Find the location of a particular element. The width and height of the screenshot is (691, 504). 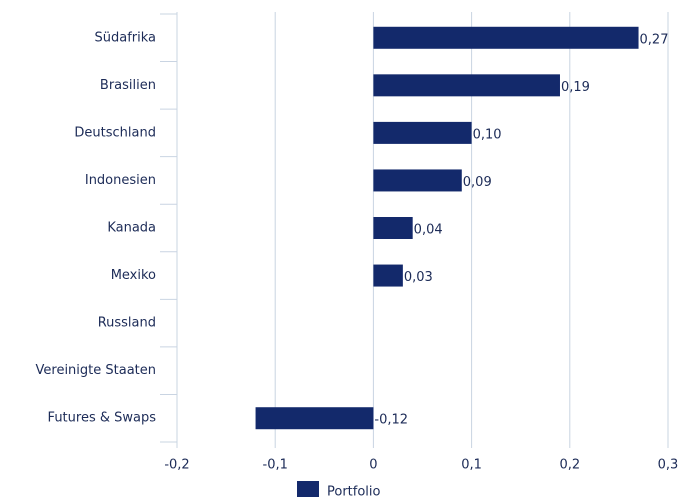

x-tick-label: -0,2 is located at coordinates (176, 465).